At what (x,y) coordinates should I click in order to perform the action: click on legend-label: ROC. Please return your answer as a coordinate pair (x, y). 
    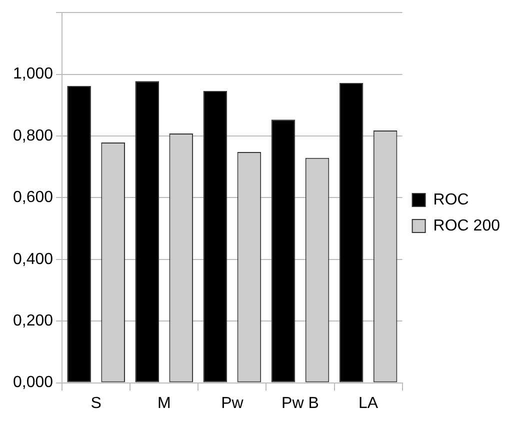
    Looking at the image, I should click on (451, 199).